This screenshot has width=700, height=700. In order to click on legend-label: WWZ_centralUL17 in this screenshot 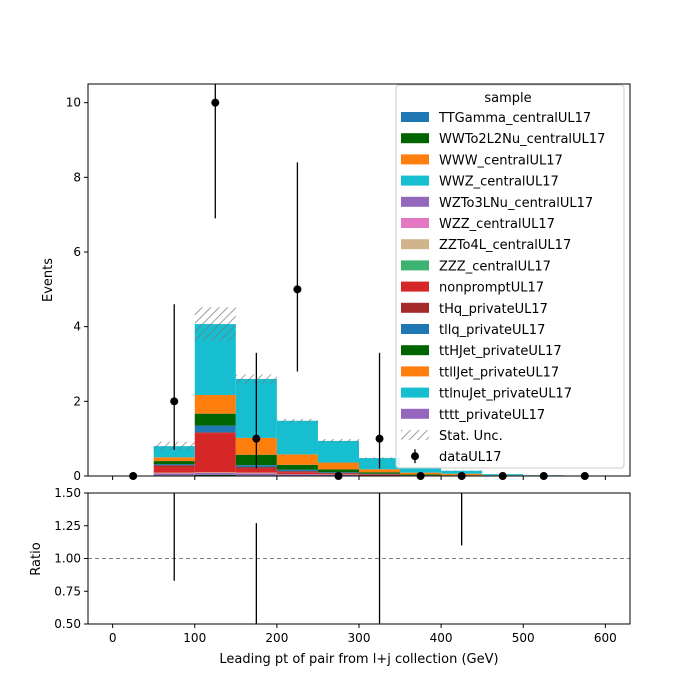, I will do `click(499, 182)`.